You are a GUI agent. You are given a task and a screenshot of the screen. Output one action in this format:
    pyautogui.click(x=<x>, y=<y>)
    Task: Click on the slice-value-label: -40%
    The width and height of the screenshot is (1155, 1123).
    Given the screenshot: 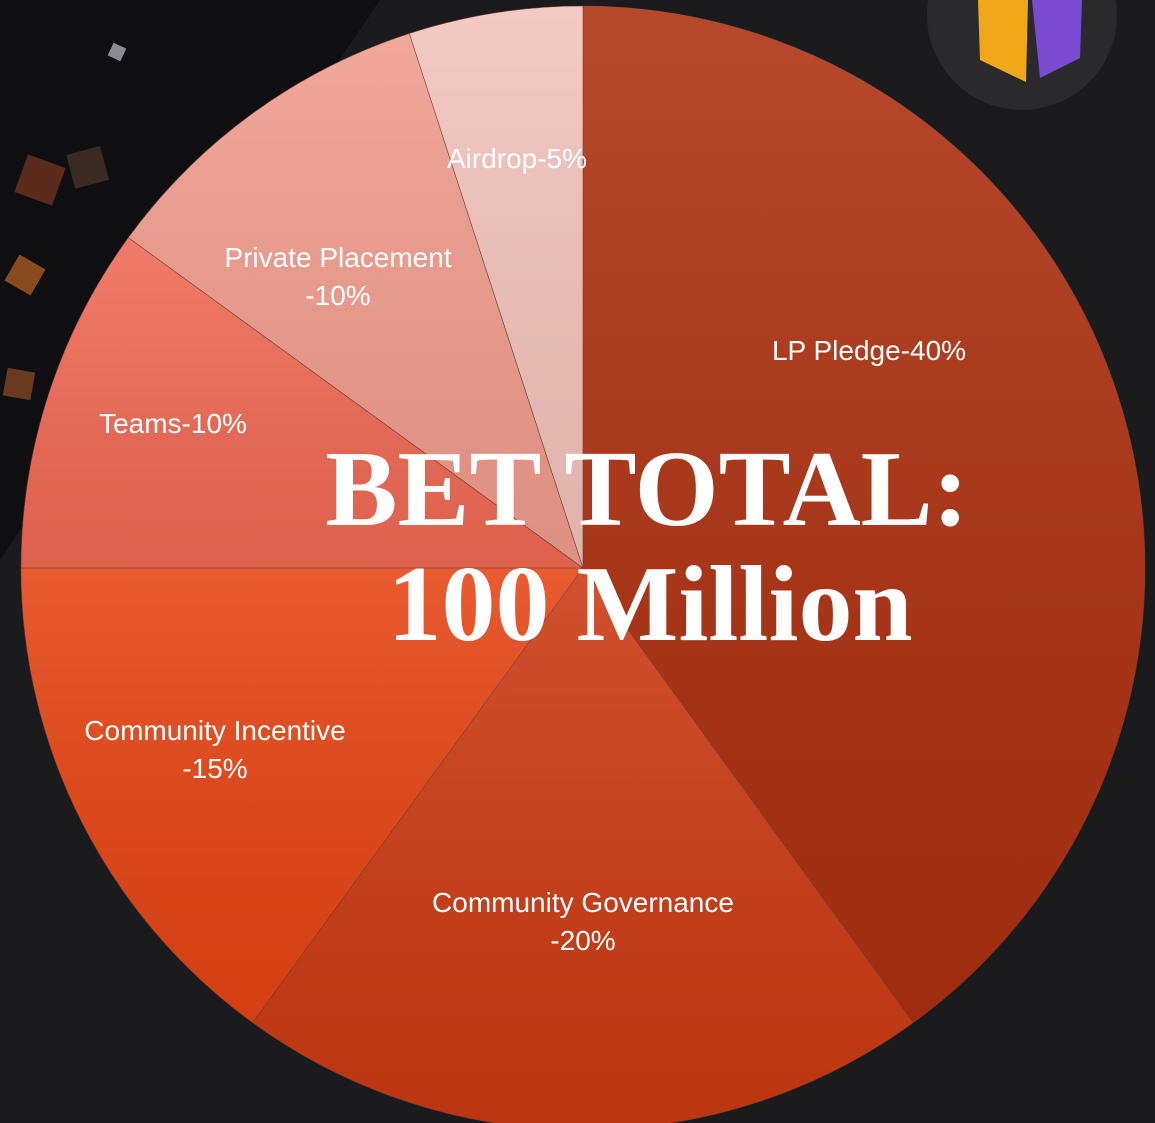 What is the action you would take?
    pyautogui.click(x=933, y=350)
    